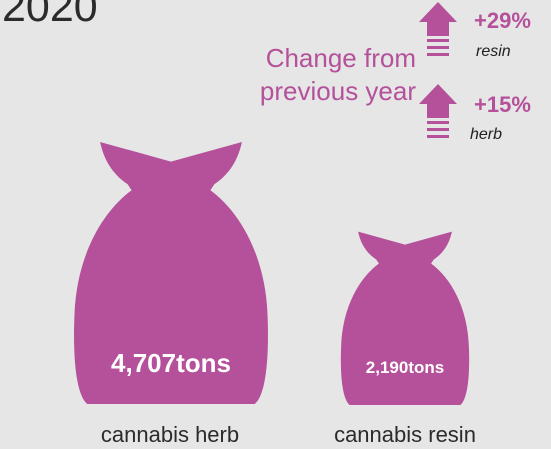  Describe the element at coordinates (405, 318) in the screenshot. I see `sack-icon-resin` at that location.